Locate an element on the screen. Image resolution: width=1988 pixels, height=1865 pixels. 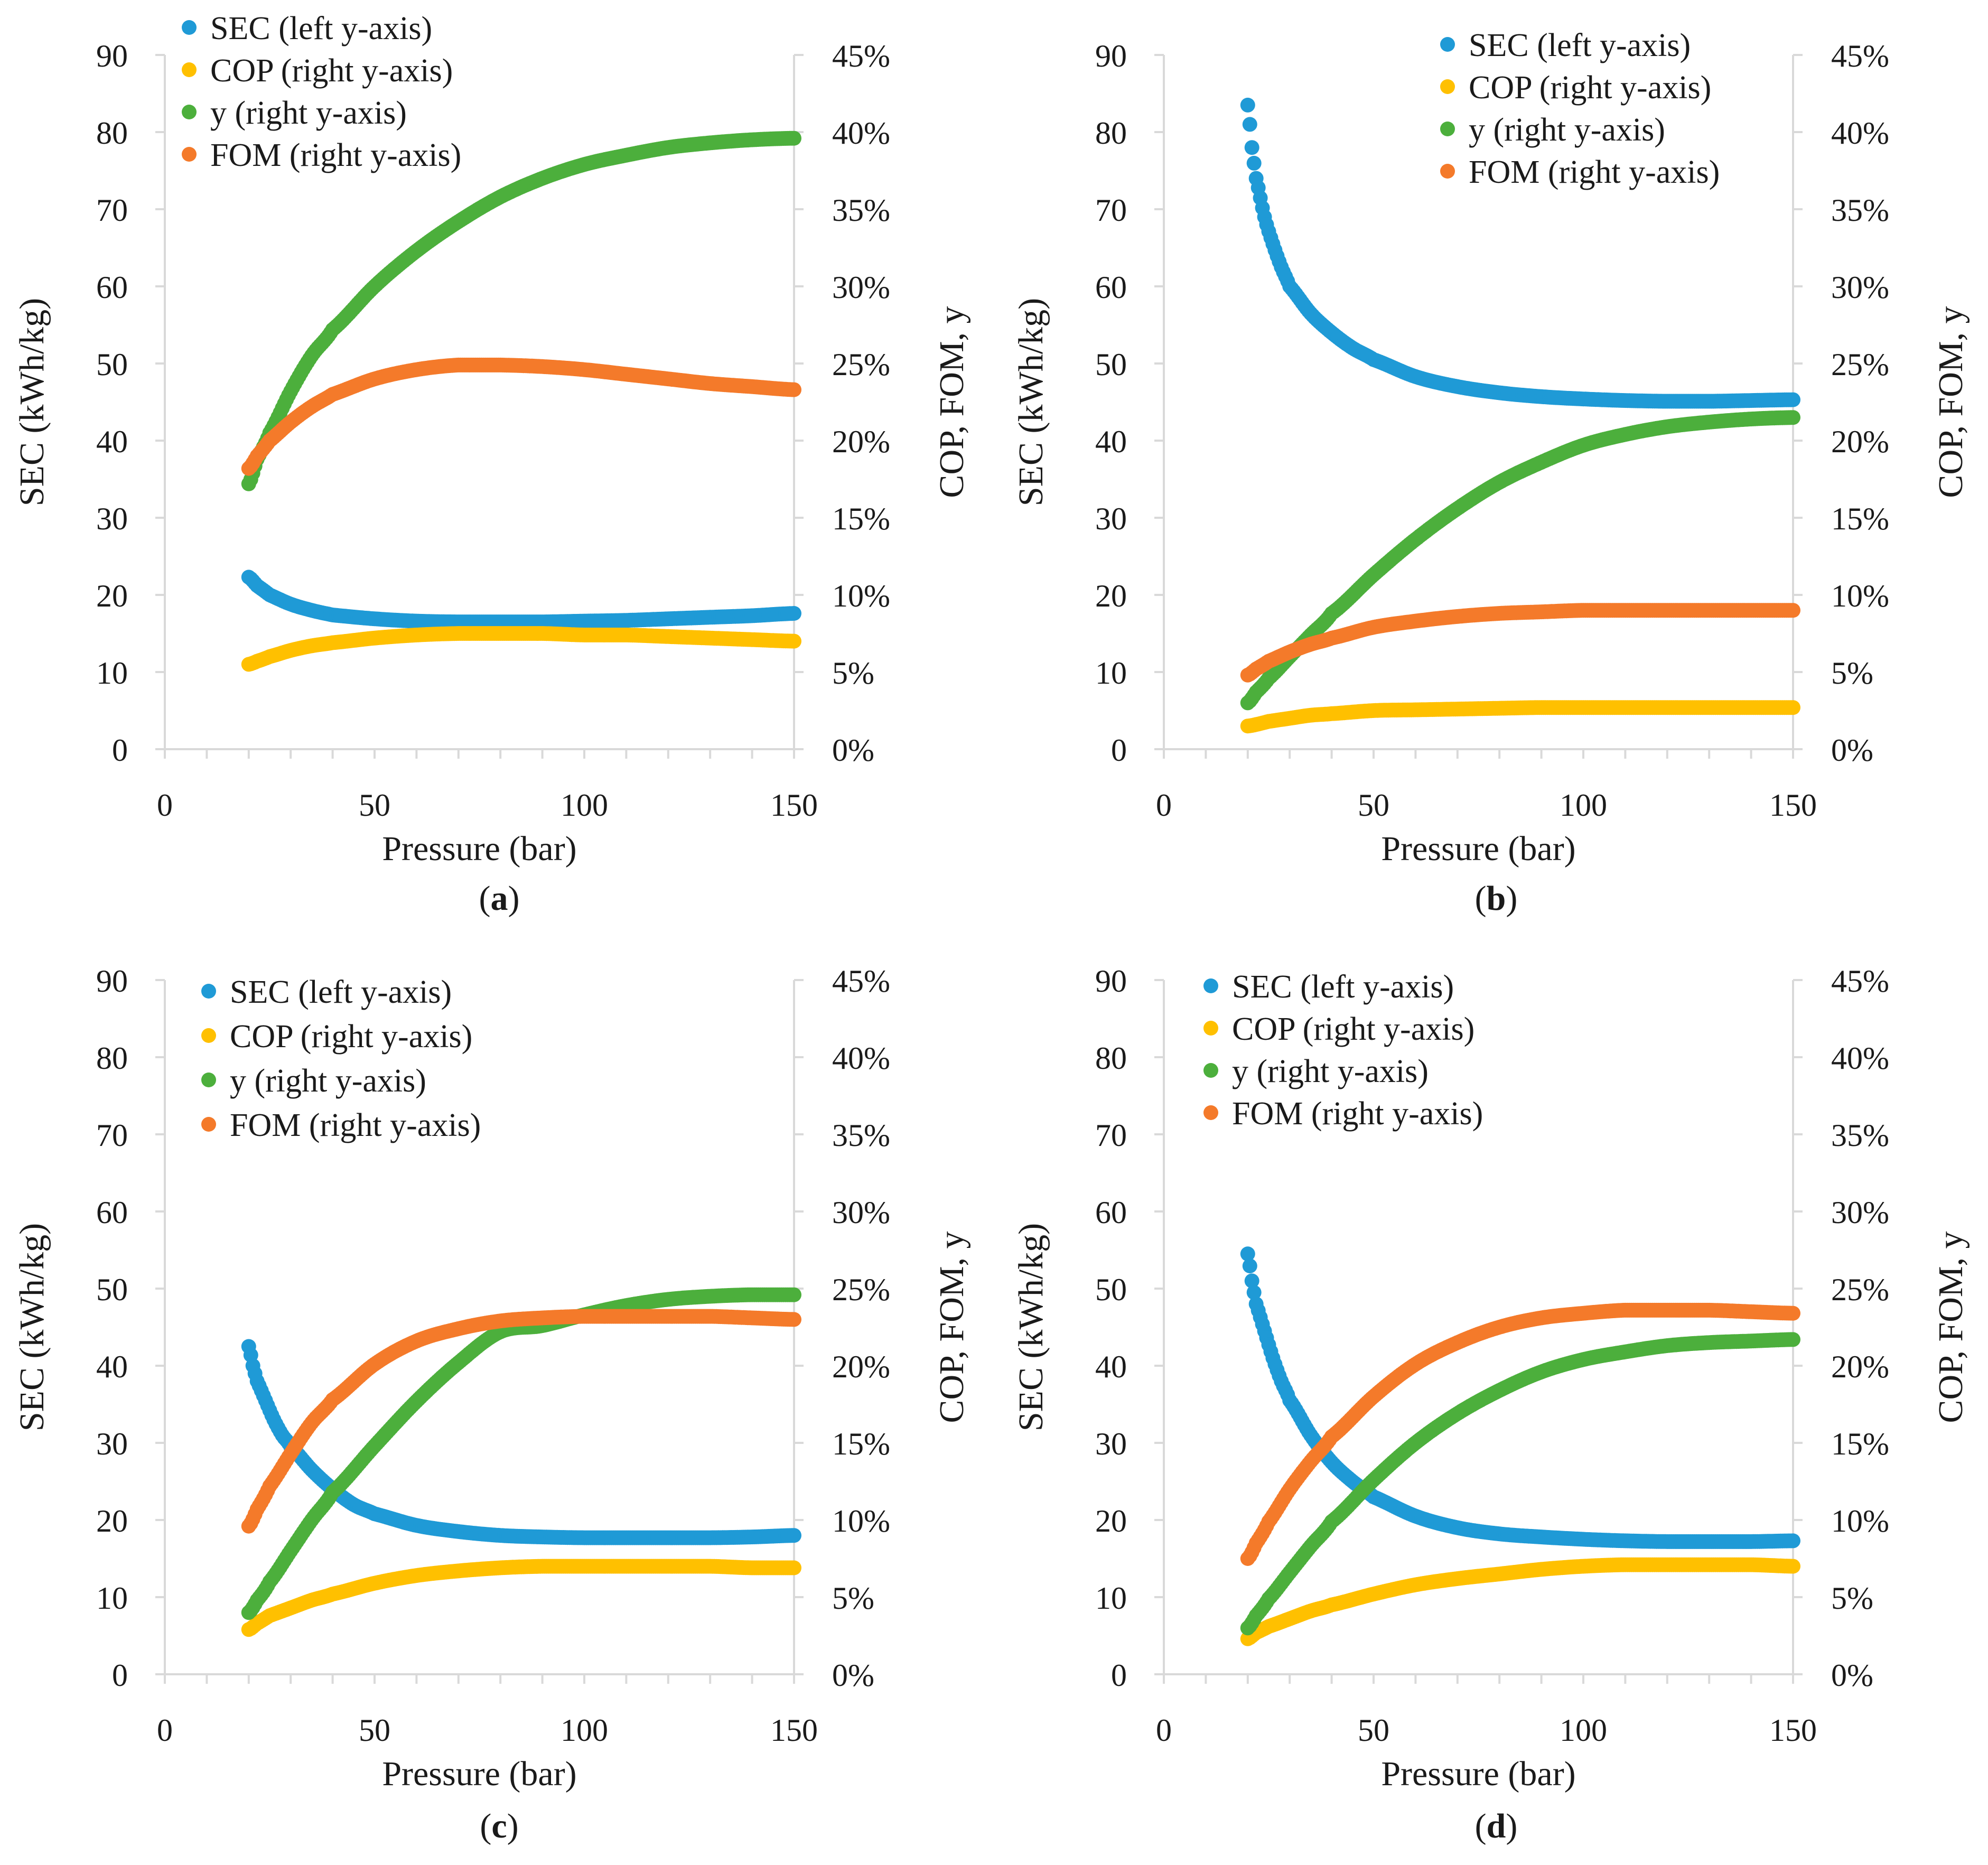
y-tick-label-right: 40% is located at coordinates (861, 1058).